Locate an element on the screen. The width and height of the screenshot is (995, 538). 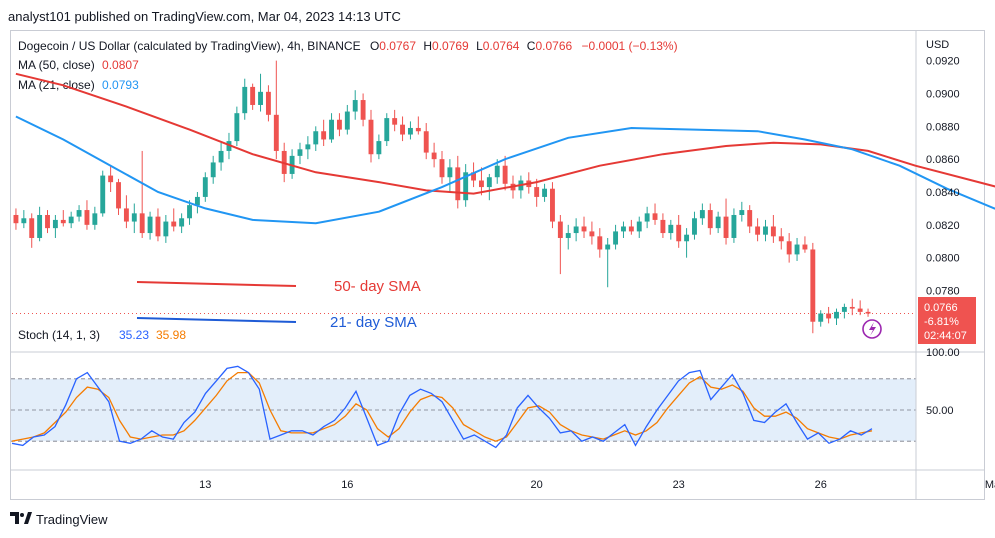
close-value: 0.0766 is located at coordinates (554, 46).